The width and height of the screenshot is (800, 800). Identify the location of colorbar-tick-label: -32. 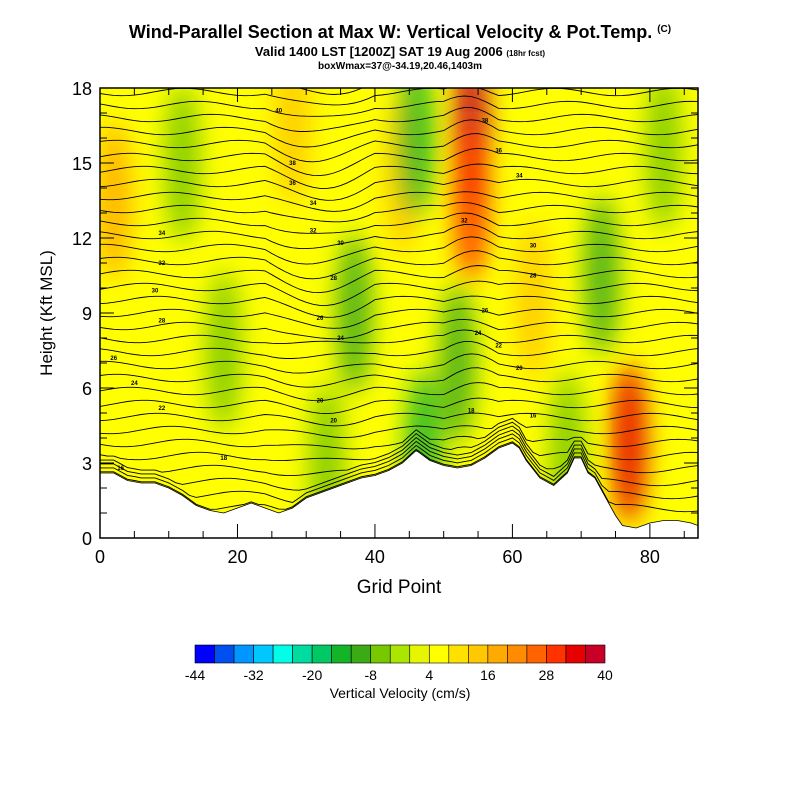
(253, 675).